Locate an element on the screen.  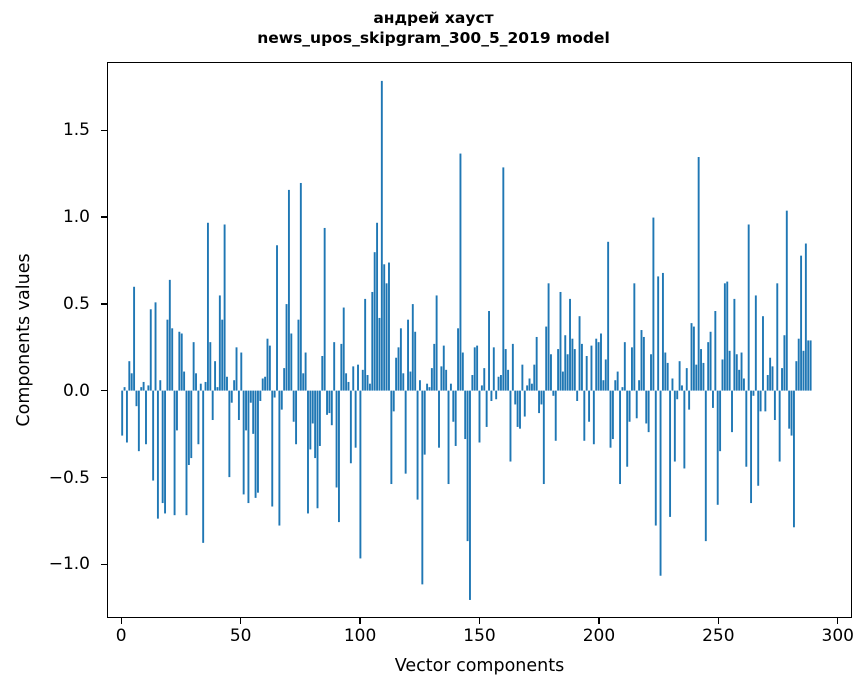
y-axis-ticks: −1.0 −0.5 0.0 0.5 1.0 1.5 is located at coordinates (53, 348).